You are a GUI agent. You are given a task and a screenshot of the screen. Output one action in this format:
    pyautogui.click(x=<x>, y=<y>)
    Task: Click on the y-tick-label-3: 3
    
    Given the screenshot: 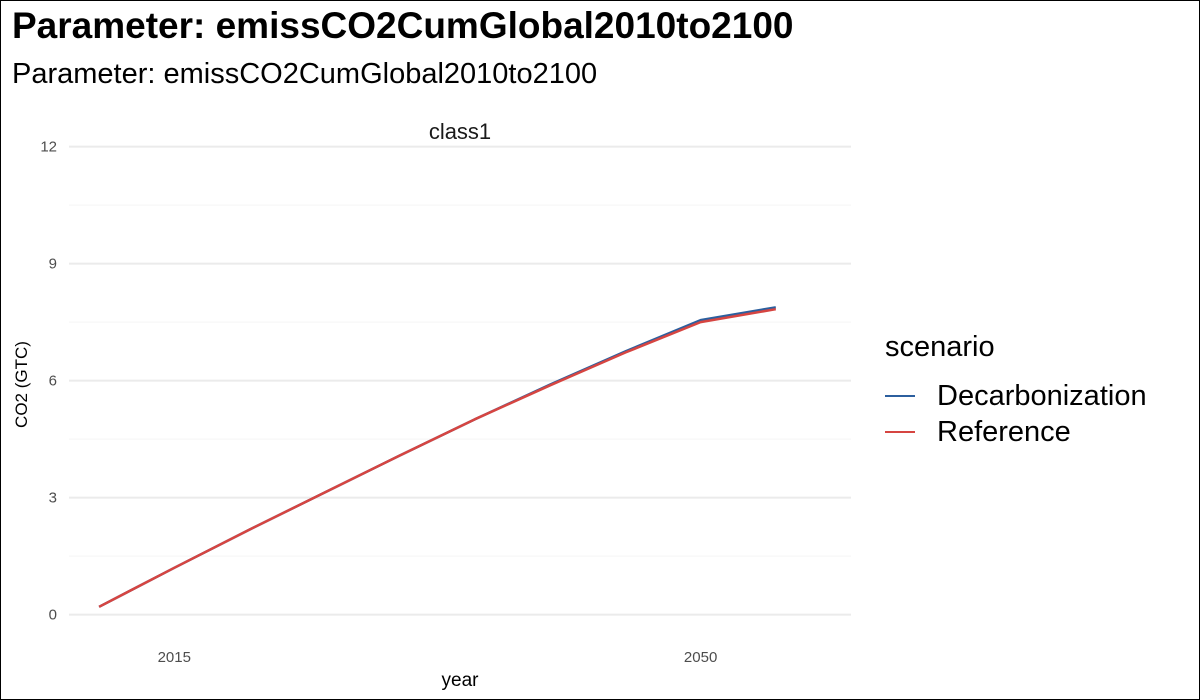 What is the action you would take?
    pyautogui.click(x=53, y=498)
    